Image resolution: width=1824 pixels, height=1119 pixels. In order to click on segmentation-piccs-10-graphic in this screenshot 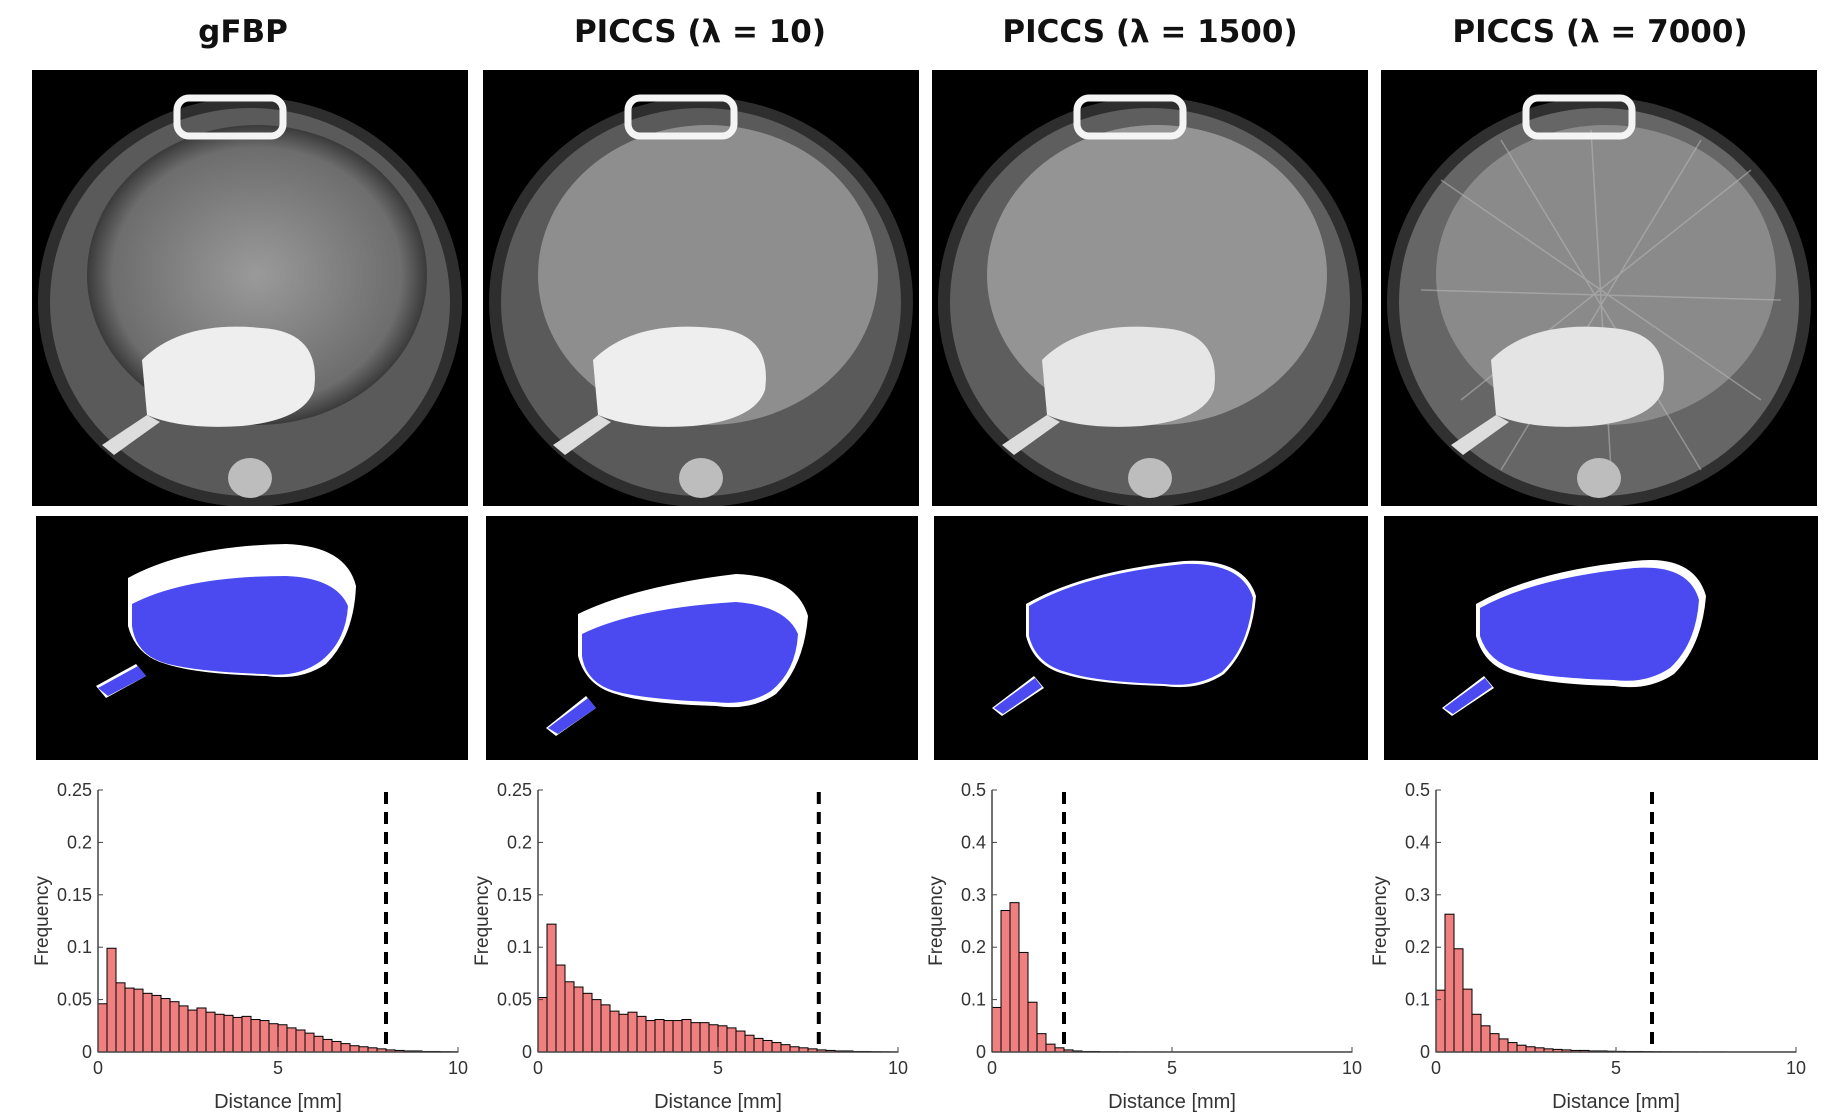, I will do `click(702, 638)`.